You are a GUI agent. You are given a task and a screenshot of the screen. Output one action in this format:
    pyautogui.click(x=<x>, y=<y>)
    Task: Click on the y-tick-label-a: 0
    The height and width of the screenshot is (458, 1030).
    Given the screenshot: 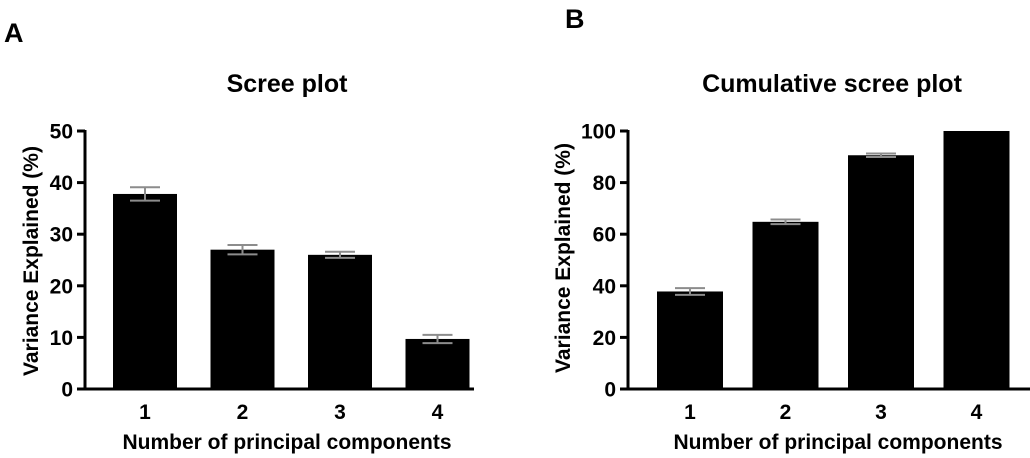 What is the action you would take?
    pyautogui.click(x=67, y=390)
    